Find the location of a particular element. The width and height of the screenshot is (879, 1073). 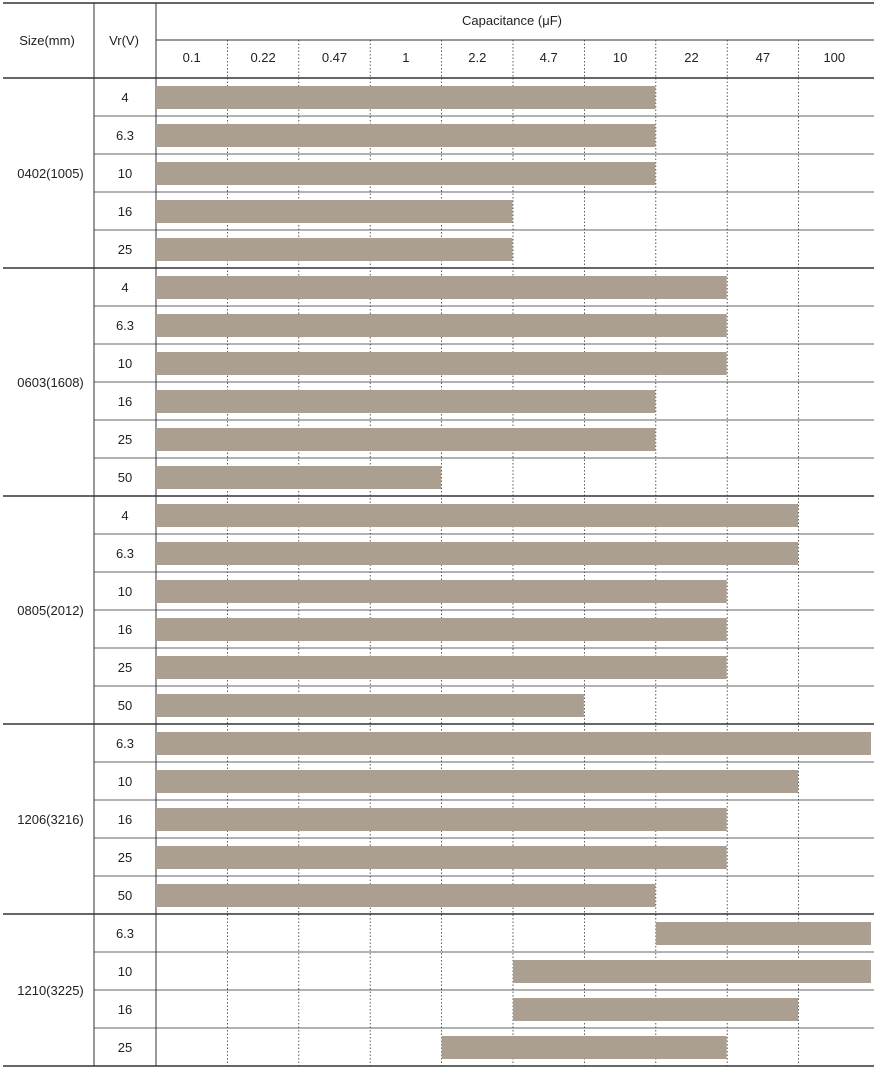

size-label: 1210(3225) is located at coordinates (50, 990).